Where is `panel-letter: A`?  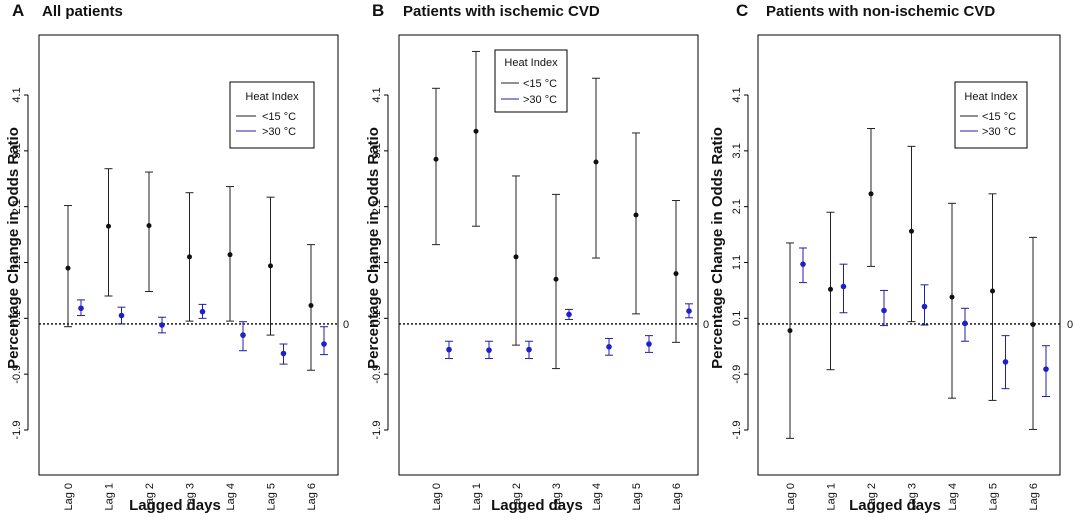 panel-letter: A is located at coordinates (18, 10).